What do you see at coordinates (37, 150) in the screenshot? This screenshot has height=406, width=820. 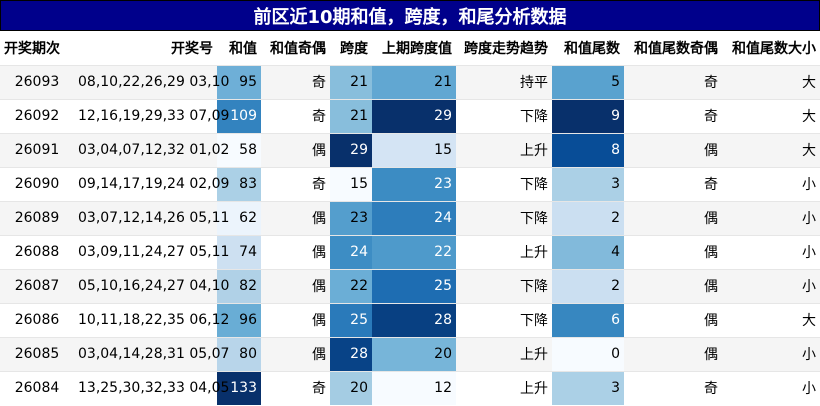 I see `cell-period: 26091` at bounding box center [37, 150].